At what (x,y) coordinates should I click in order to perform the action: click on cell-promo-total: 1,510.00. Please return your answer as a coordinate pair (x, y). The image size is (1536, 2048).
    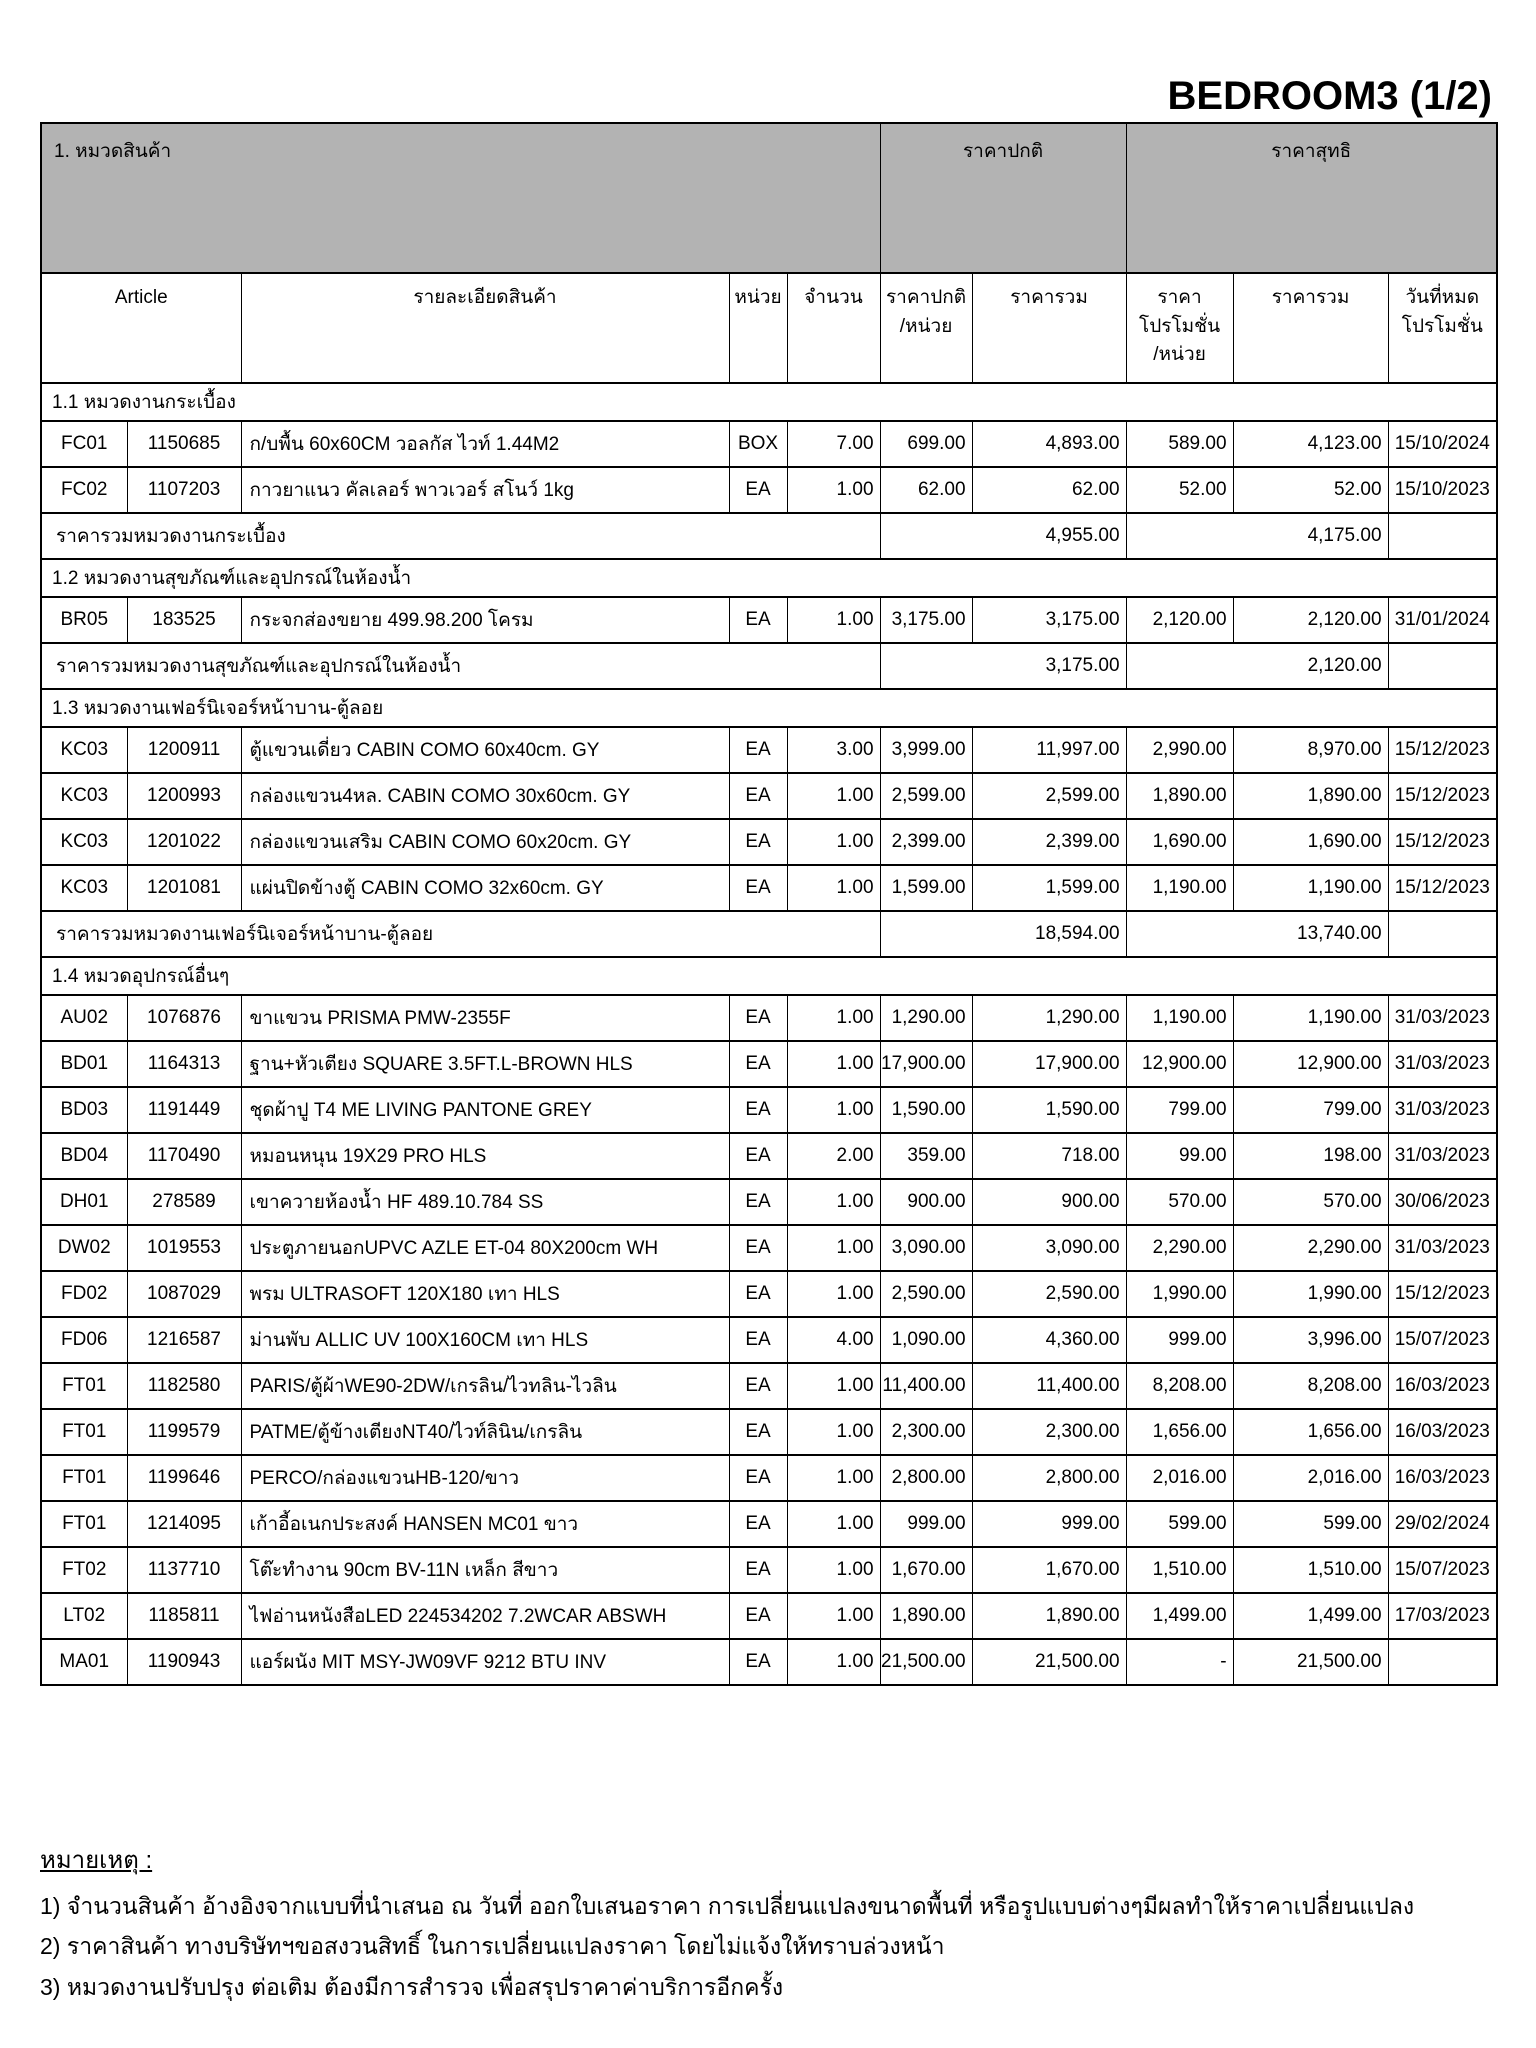
    Looking at the image, I should click on (1310, 1570).